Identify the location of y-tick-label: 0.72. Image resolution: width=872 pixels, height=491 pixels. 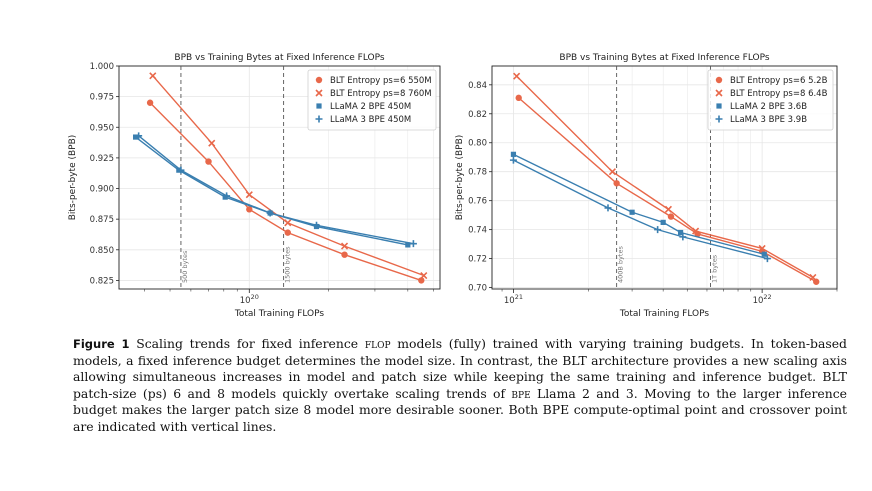
(477, 260).